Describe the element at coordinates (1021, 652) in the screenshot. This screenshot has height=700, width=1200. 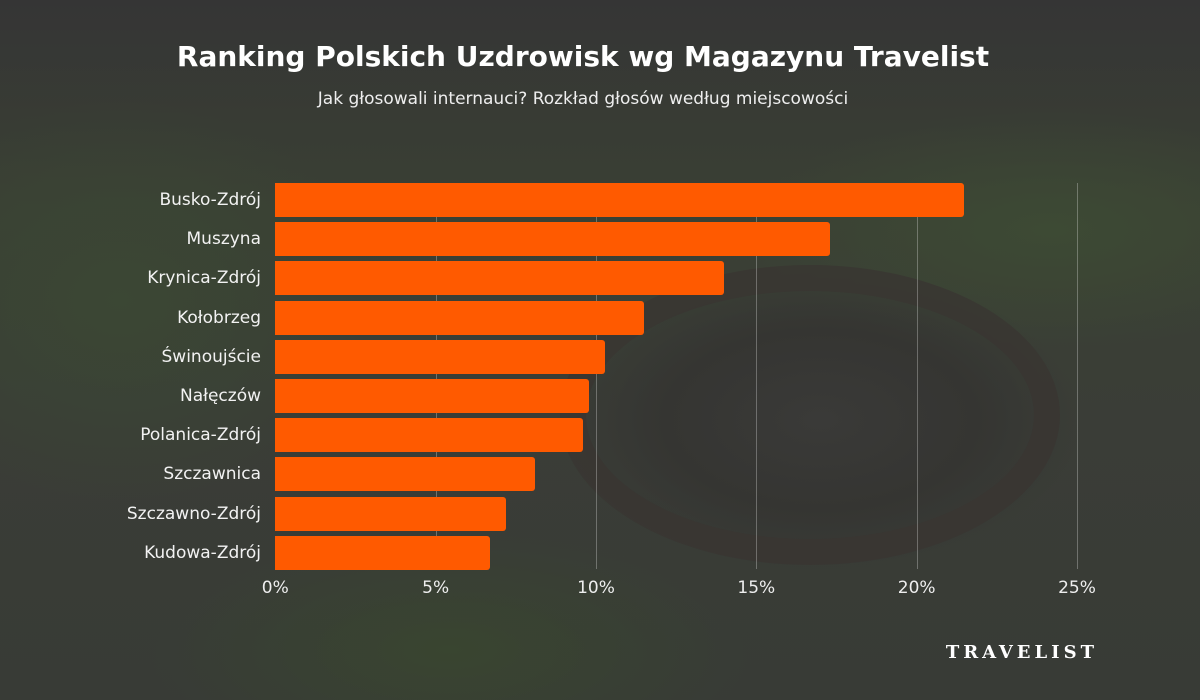
I see `travelist-logo: TRAVELIST` at that location.